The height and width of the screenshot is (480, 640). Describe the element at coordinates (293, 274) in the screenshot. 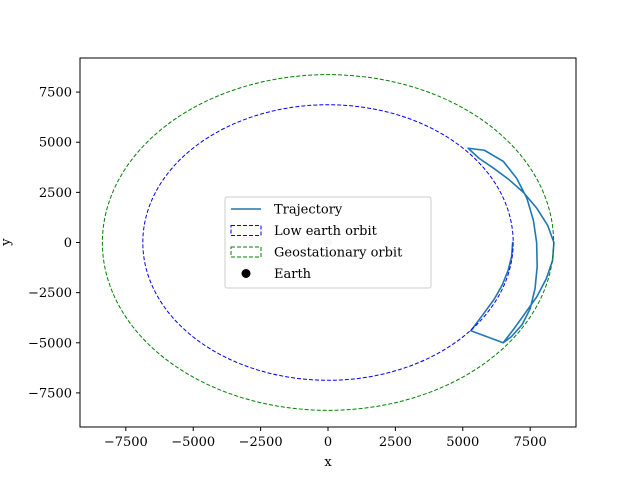

I see `legend-label-earth: Earth` at that location.